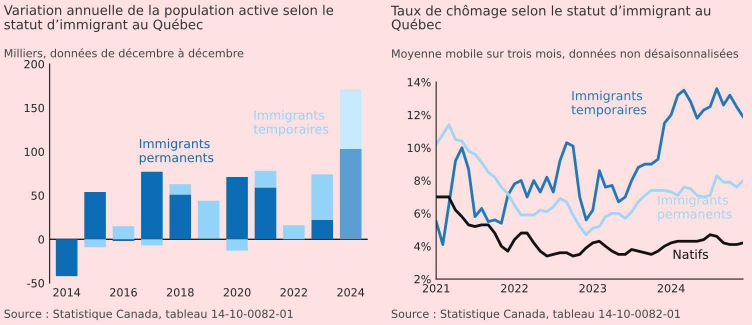 The height and width of the screenshot is (325, 752). Describe the element at coordinates (180, 292) in the screenshot. I see `x-tick-label: 2018` at that location.